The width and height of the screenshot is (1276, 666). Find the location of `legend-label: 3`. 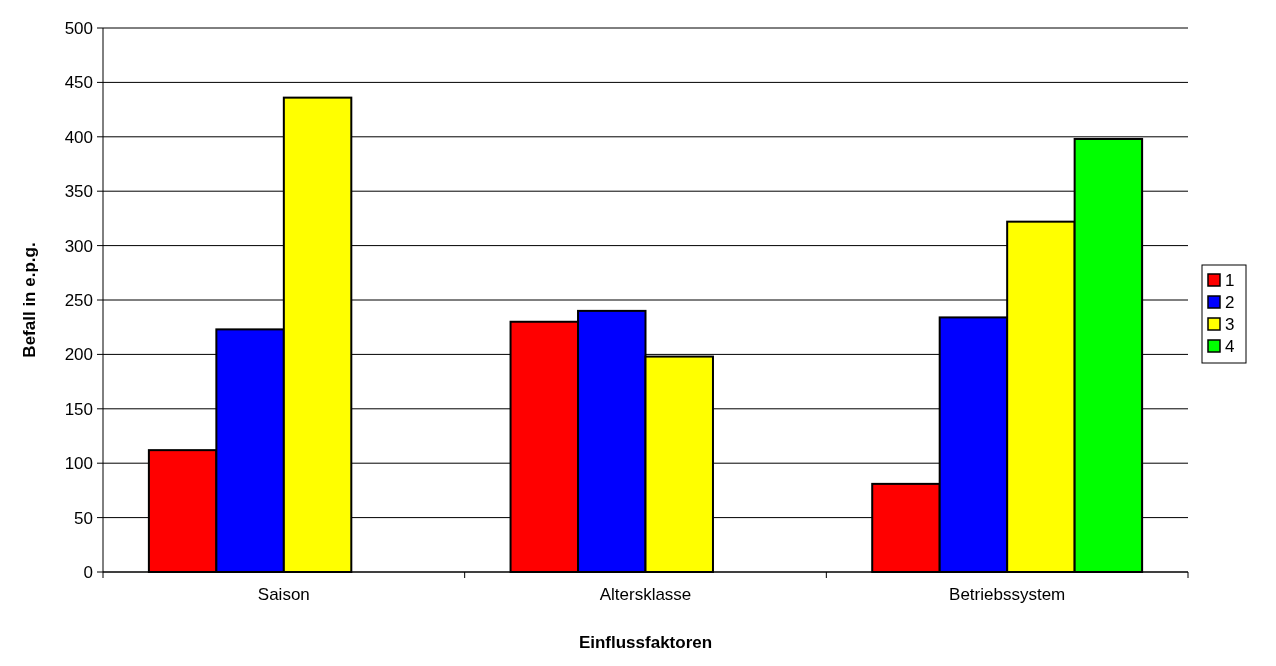

legend-label: 3 is located at coordinates (1230, 324).